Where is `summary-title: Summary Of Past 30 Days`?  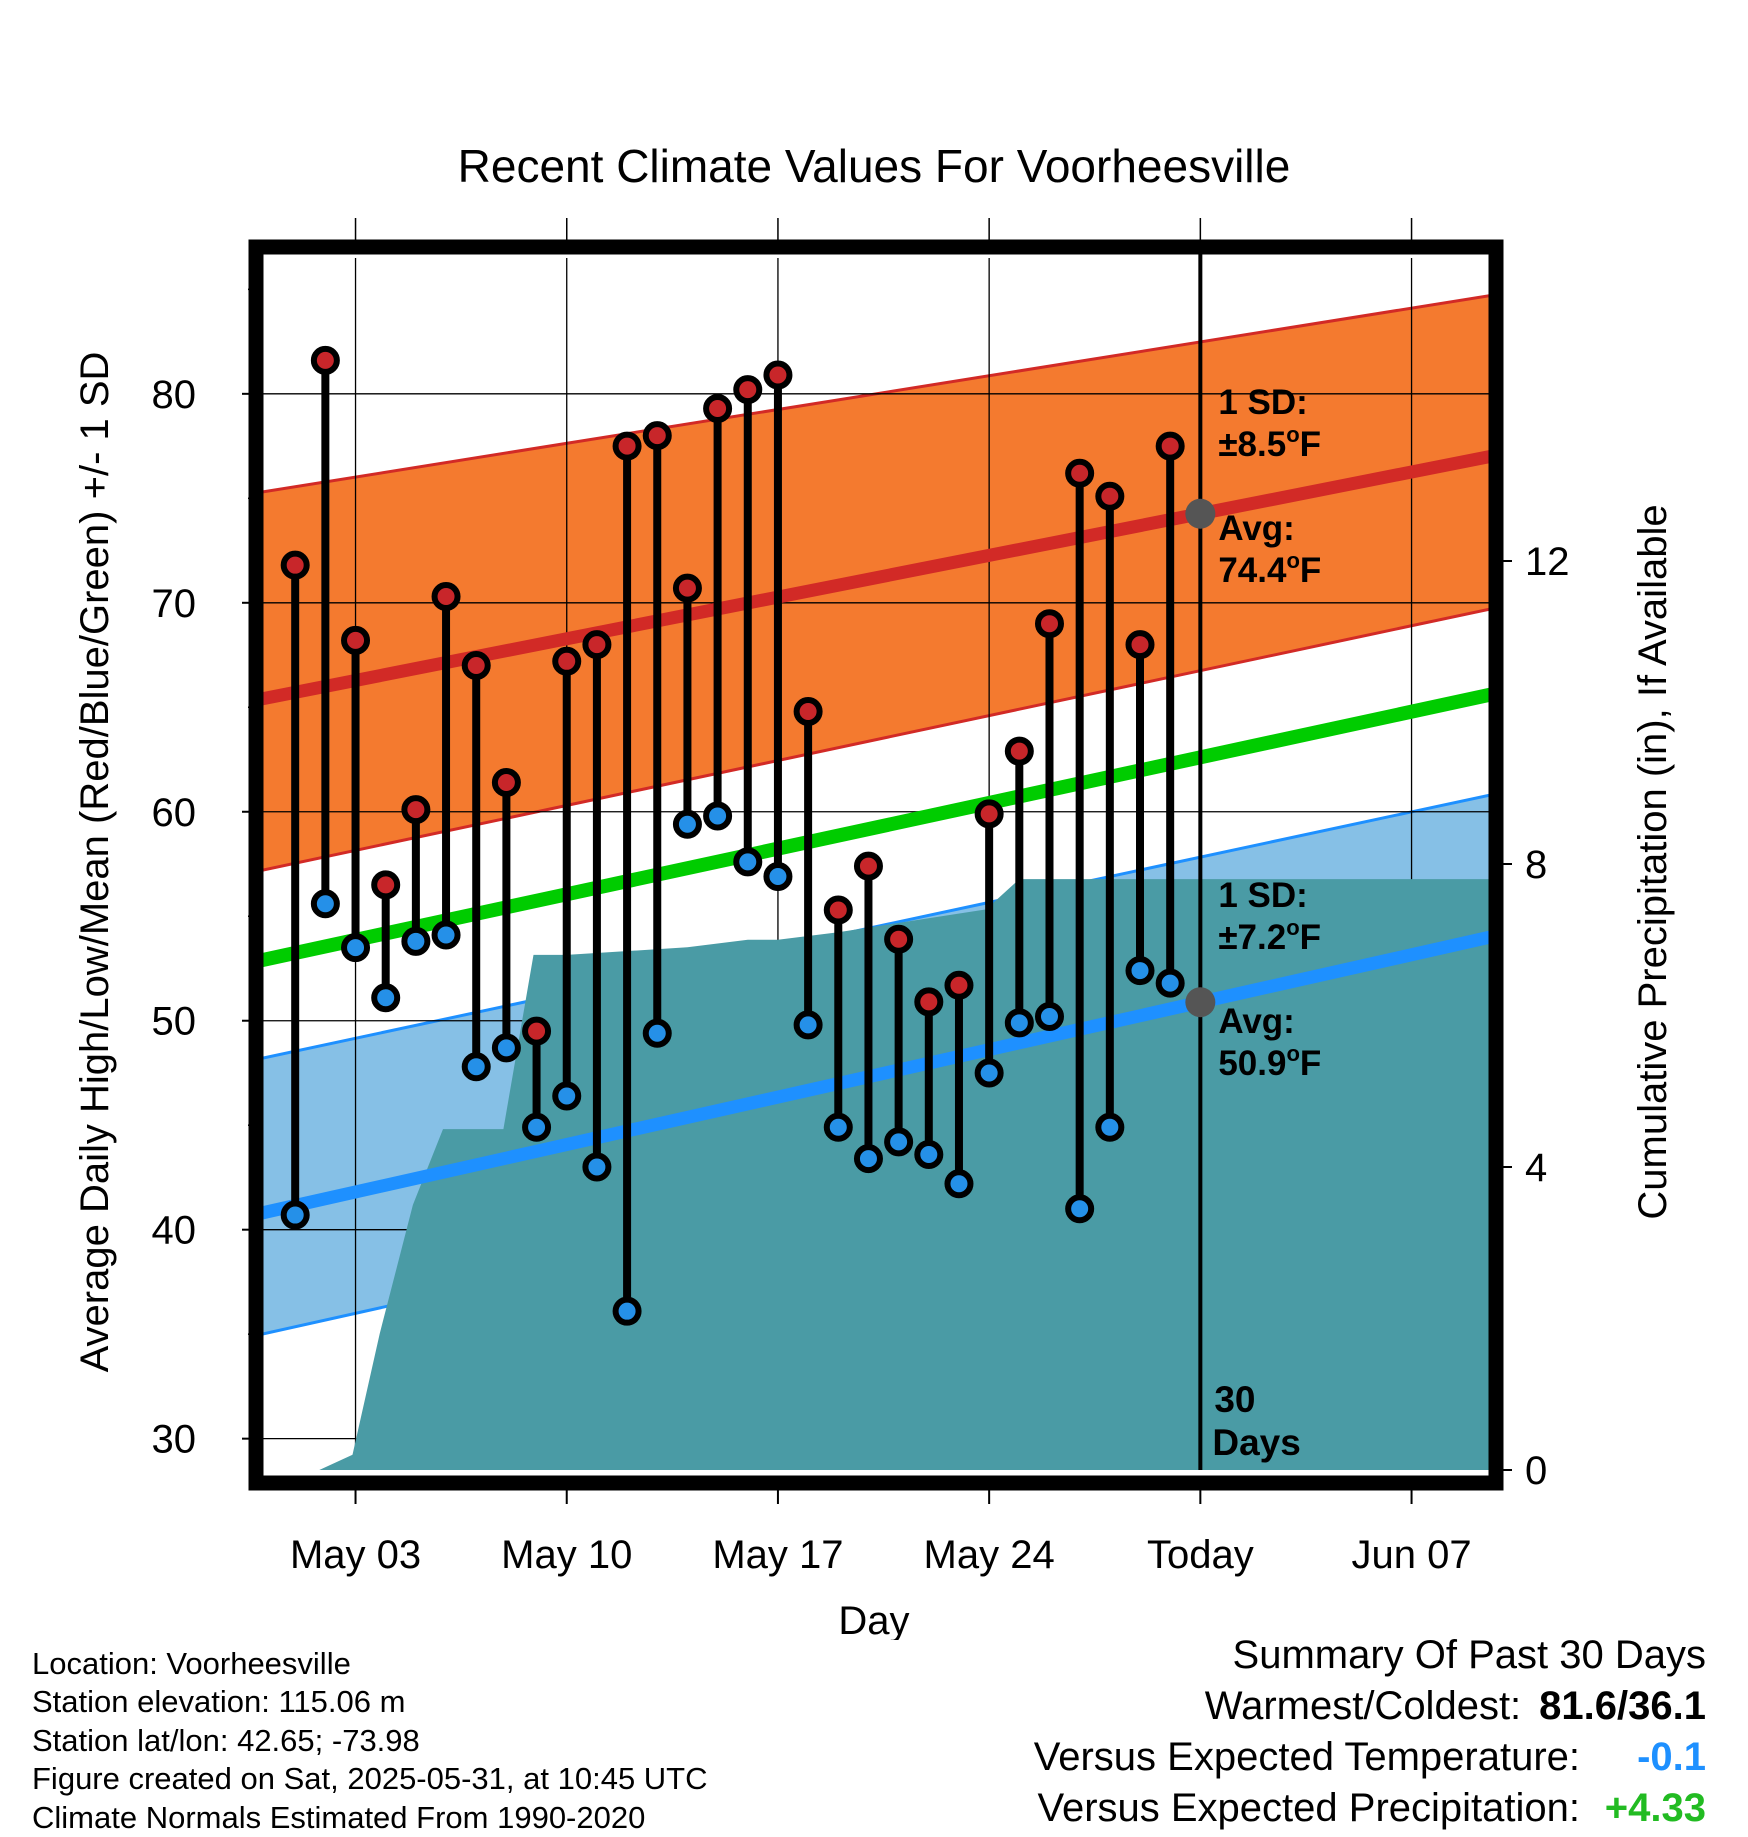 summary-title: Summary Of Past 30 Days is located at coordinates (1469, 1655).